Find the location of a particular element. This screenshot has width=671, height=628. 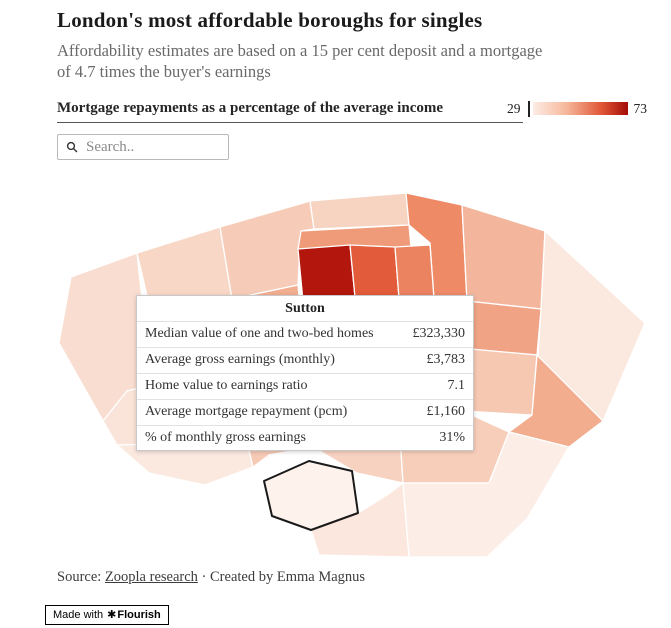

tooltip-row-label: % of monthly gross earnings is located at coordinates (225, 437).